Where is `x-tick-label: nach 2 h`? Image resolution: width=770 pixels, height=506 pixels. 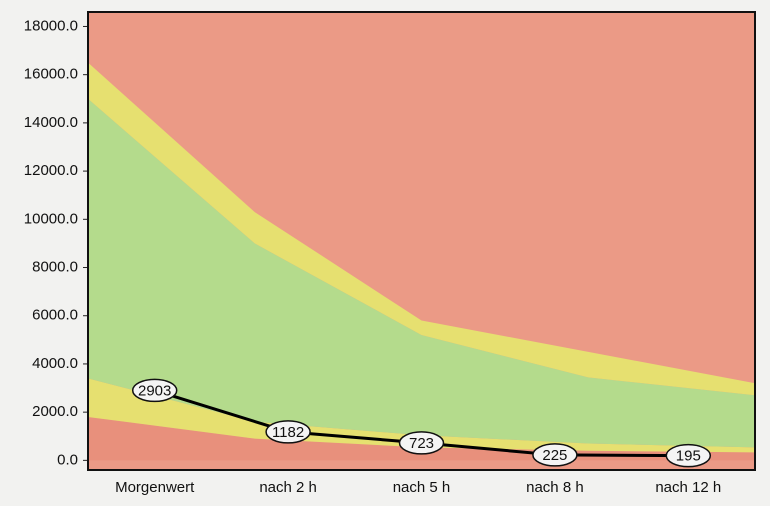 x-tick-label: nach 2 h is located at coordinates (288, 487).